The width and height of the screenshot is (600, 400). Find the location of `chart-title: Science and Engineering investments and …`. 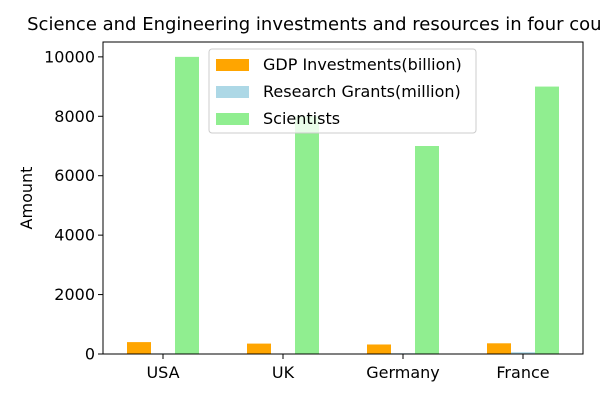

chart-title: Science and Engineering investments and … is located at coordinates (313, 24).